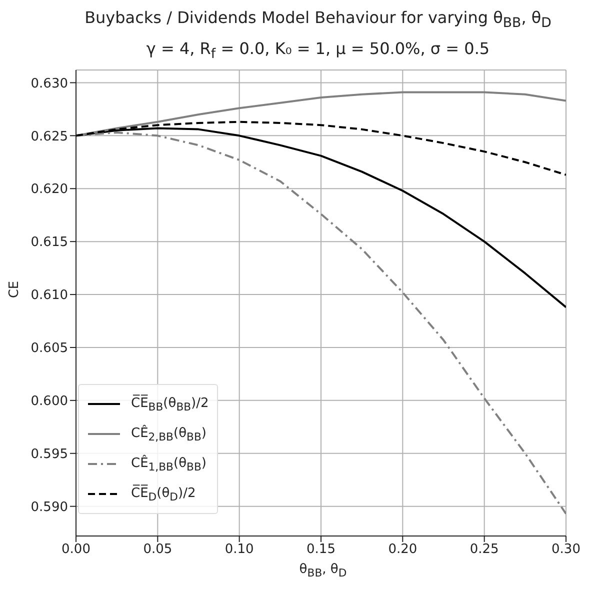 This screenshot has height=608, width=596. Describe the element at coordinates (323, 571) in the screenshot. I see `x-axis-title: θ$_{BB}$, θ$_{D}$` at that location.